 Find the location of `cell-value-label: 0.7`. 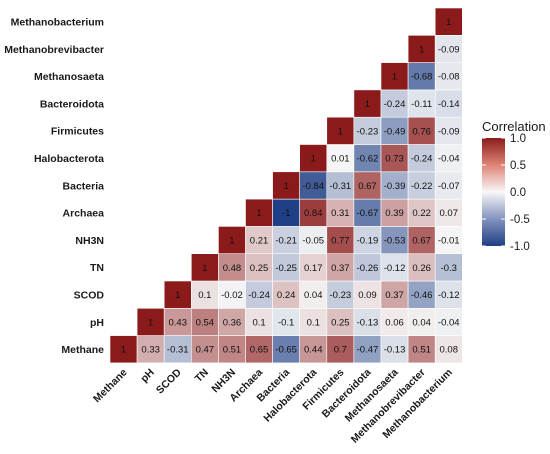

cell-value-label: 0.7 is located at coordinates (340, 350).